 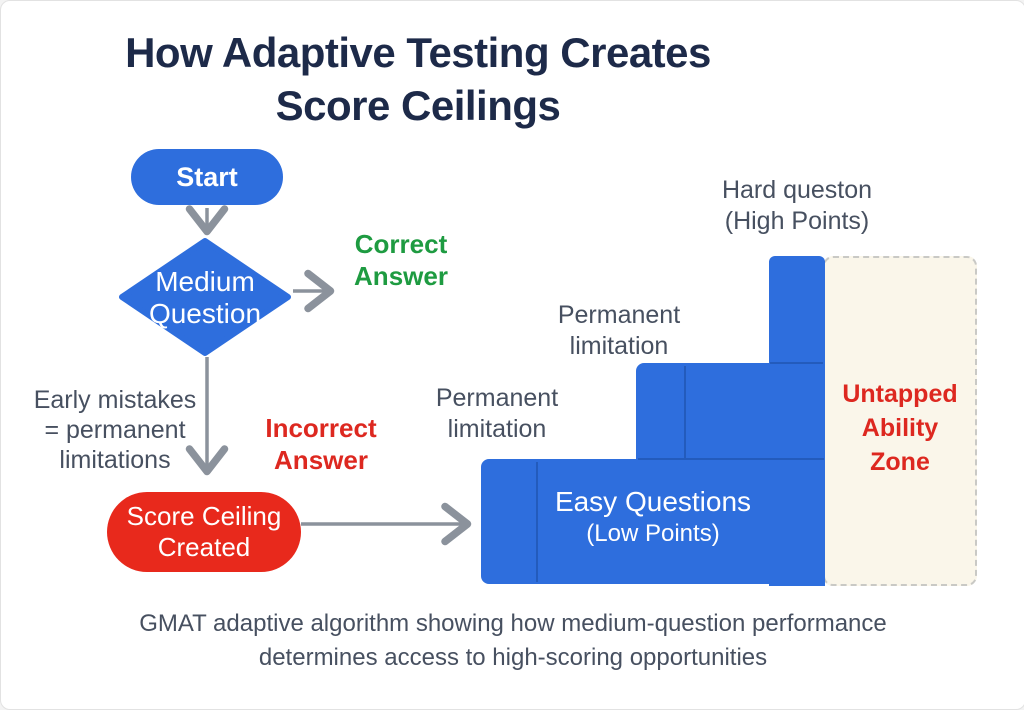 I want to click on correct-answer-label: Correct Answer, so click(x=401, y=260).